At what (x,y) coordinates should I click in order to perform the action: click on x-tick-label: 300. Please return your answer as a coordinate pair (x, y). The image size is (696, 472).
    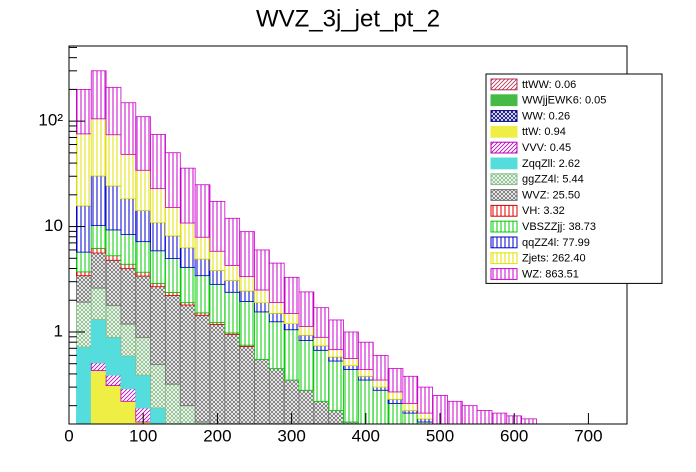
    Looking at the image, I should click on (291, 435).